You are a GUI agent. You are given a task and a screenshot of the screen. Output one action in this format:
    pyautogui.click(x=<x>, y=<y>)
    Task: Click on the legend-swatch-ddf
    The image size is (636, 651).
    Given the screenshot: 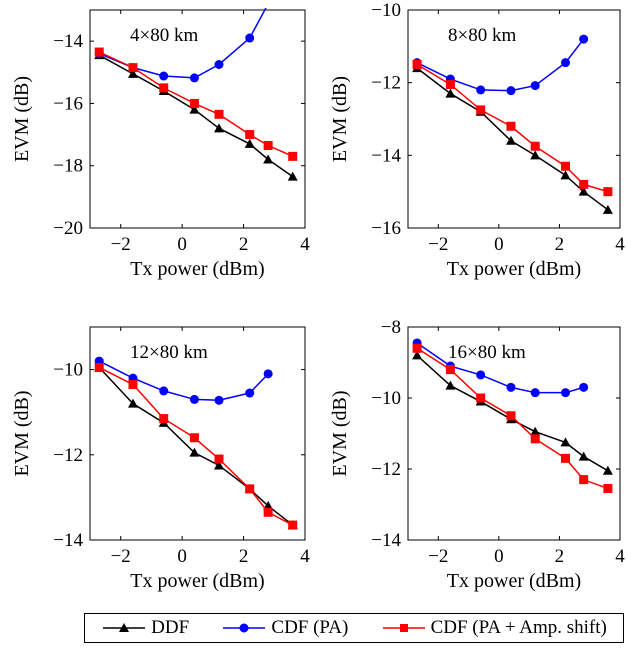 What is the action you would take?
    pyautogui.click(x=124, y=627)
    